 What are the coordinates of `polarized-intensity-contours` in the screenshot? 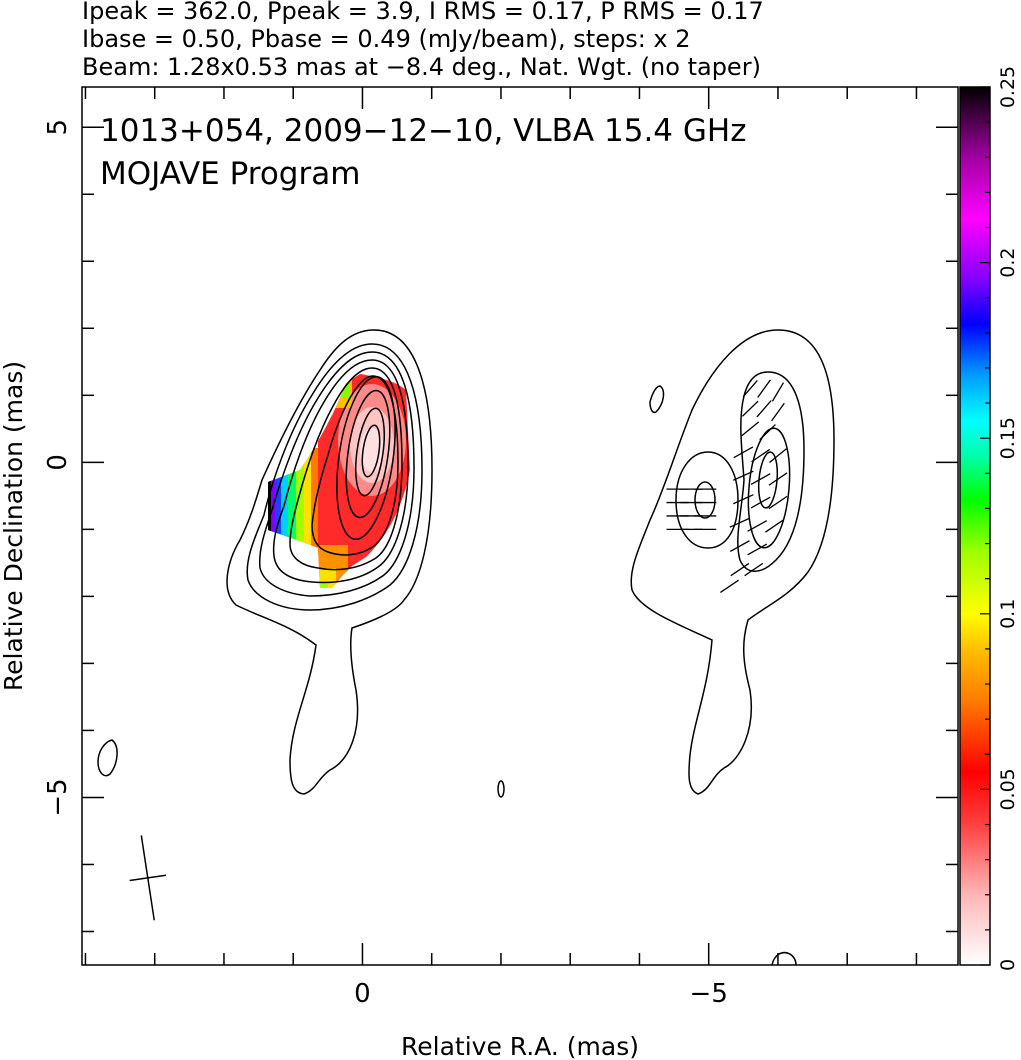 It's located at (732, 562).